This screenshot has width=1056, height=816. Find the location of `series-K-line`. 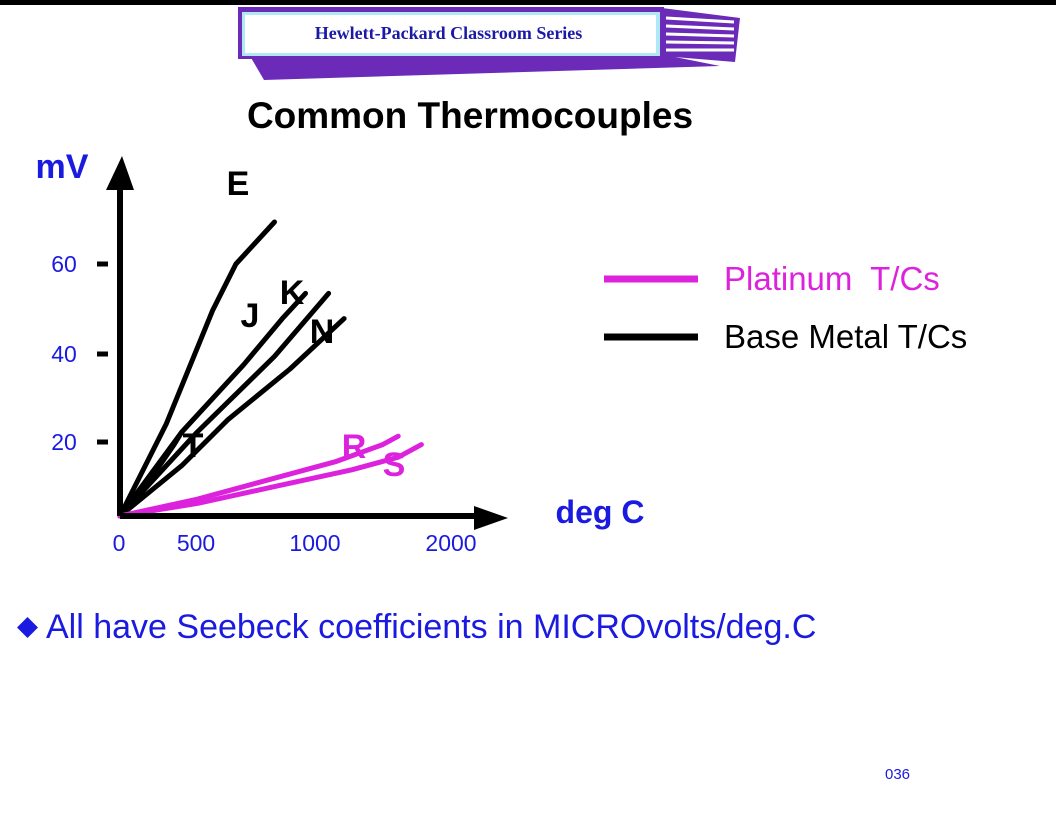

series-K-line is located at coordinates (224, 404).